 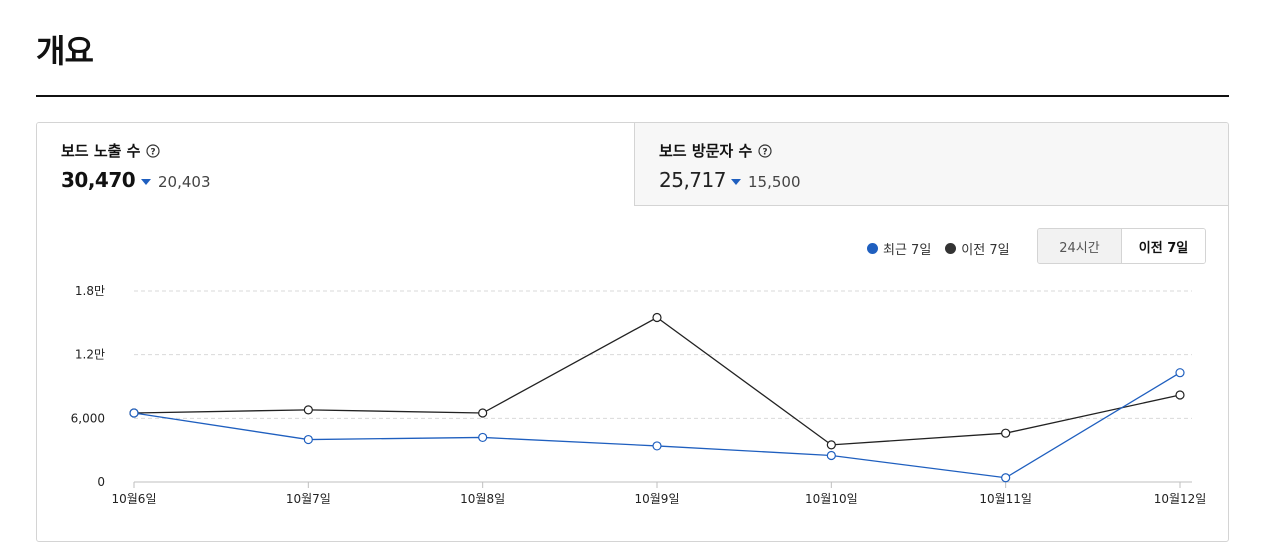 I want to click on legend-item-recent: 최근 7일, so click(x=899, y=248).